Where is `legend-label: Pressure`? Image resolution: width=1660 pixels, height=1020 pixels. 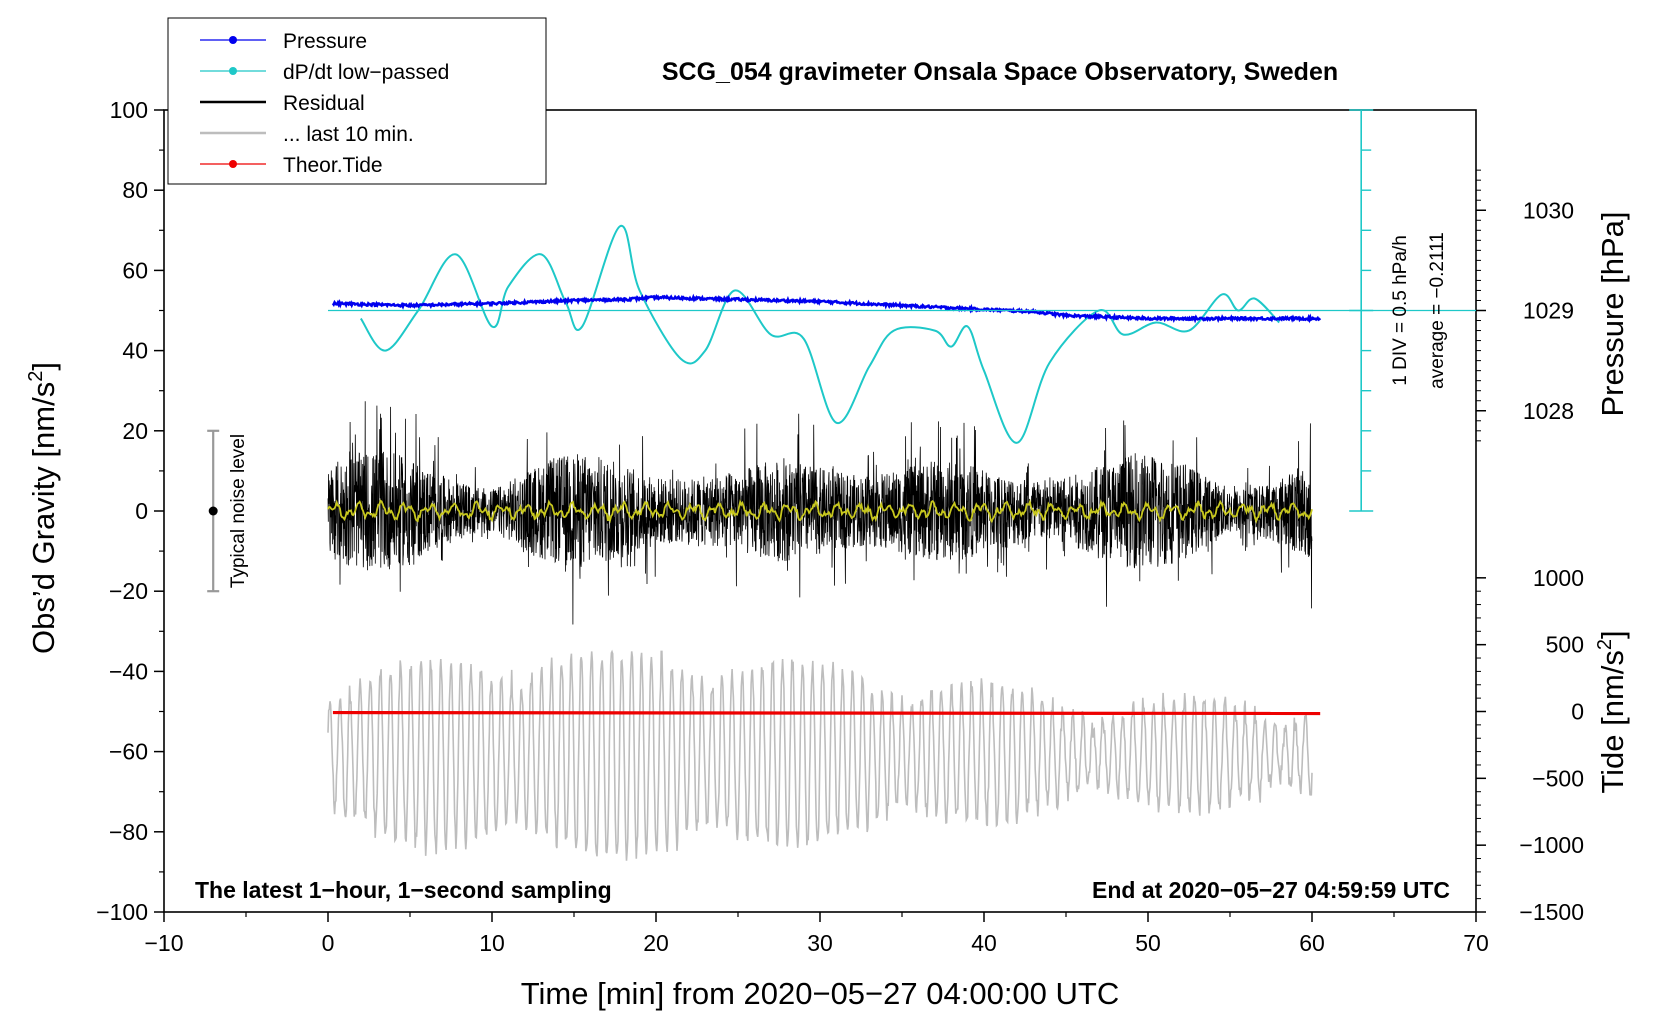 legend-label: Pressure is located at coordinates (325, 41).